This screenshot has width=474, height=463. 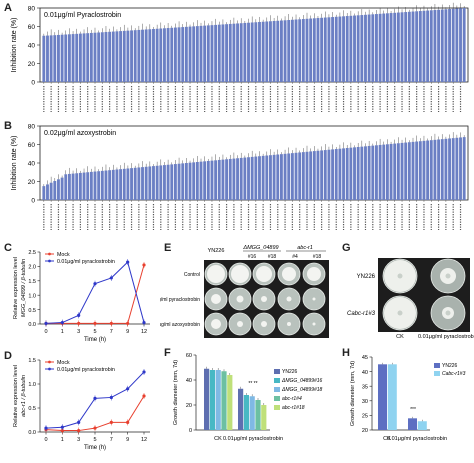 I want to click on plot-frame, so click(x=254, y=163).